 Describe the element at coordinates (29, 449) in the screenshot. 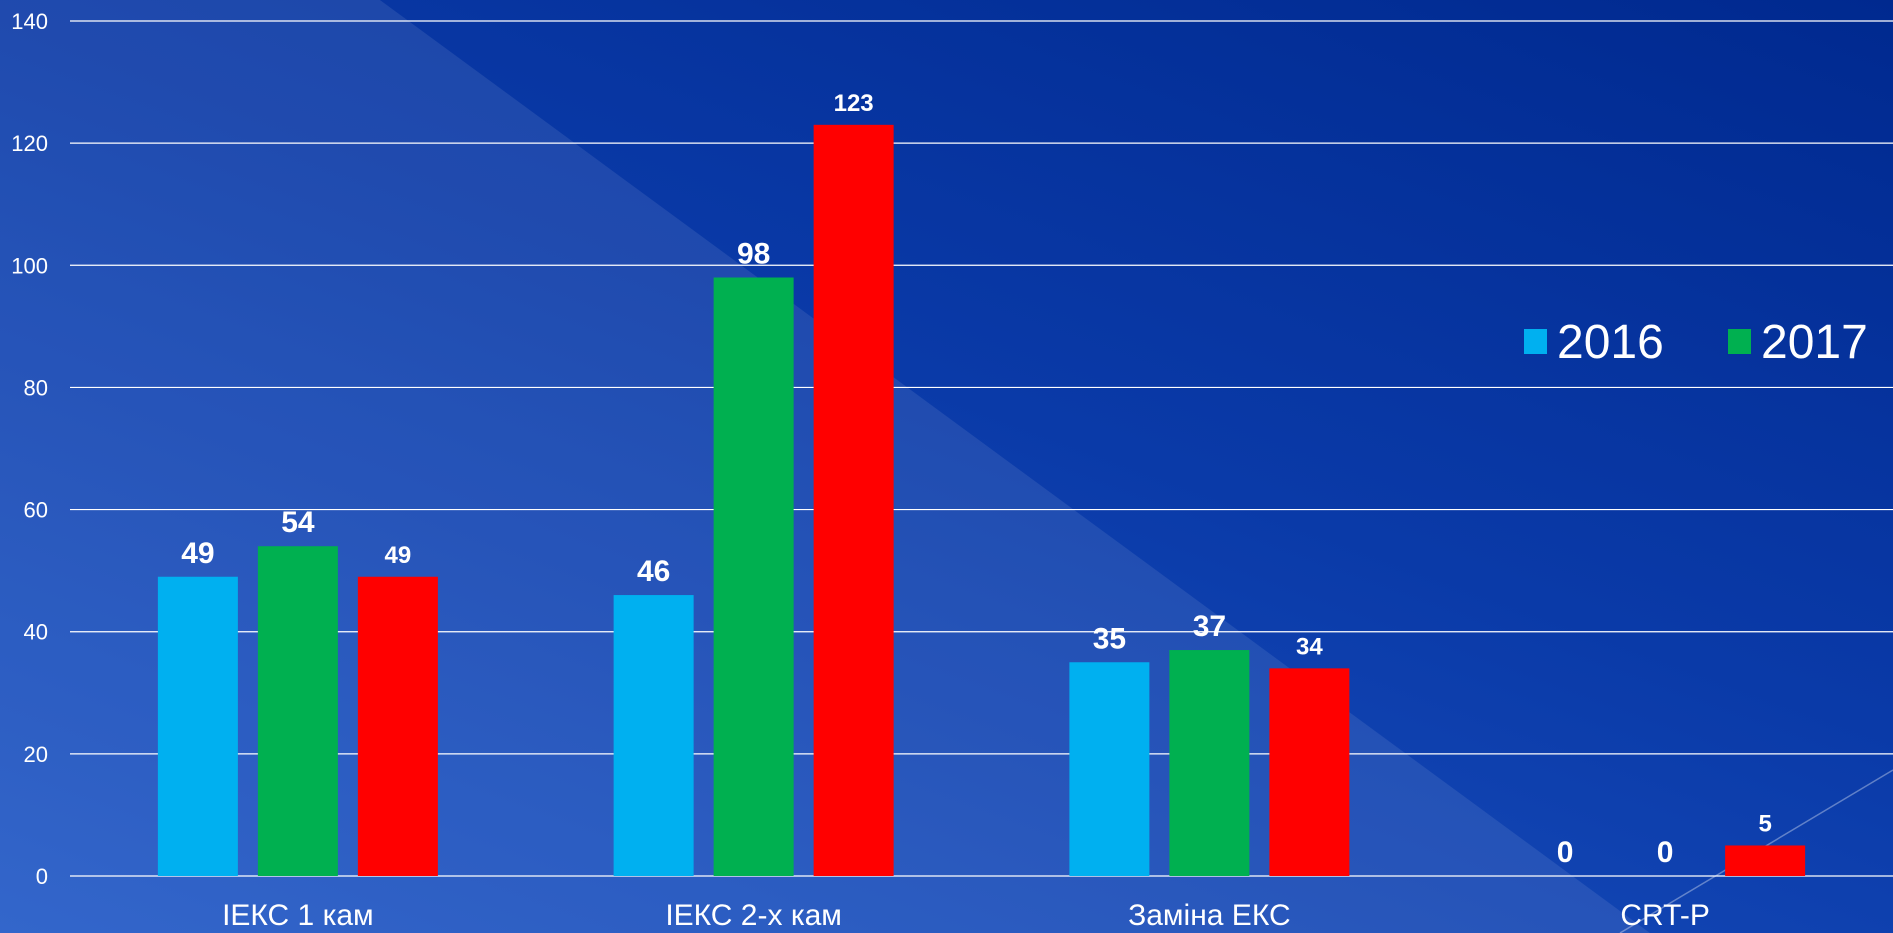

I see `y-axis-tick-labels: 0 20 40 60 80 100 120 140` at that location.